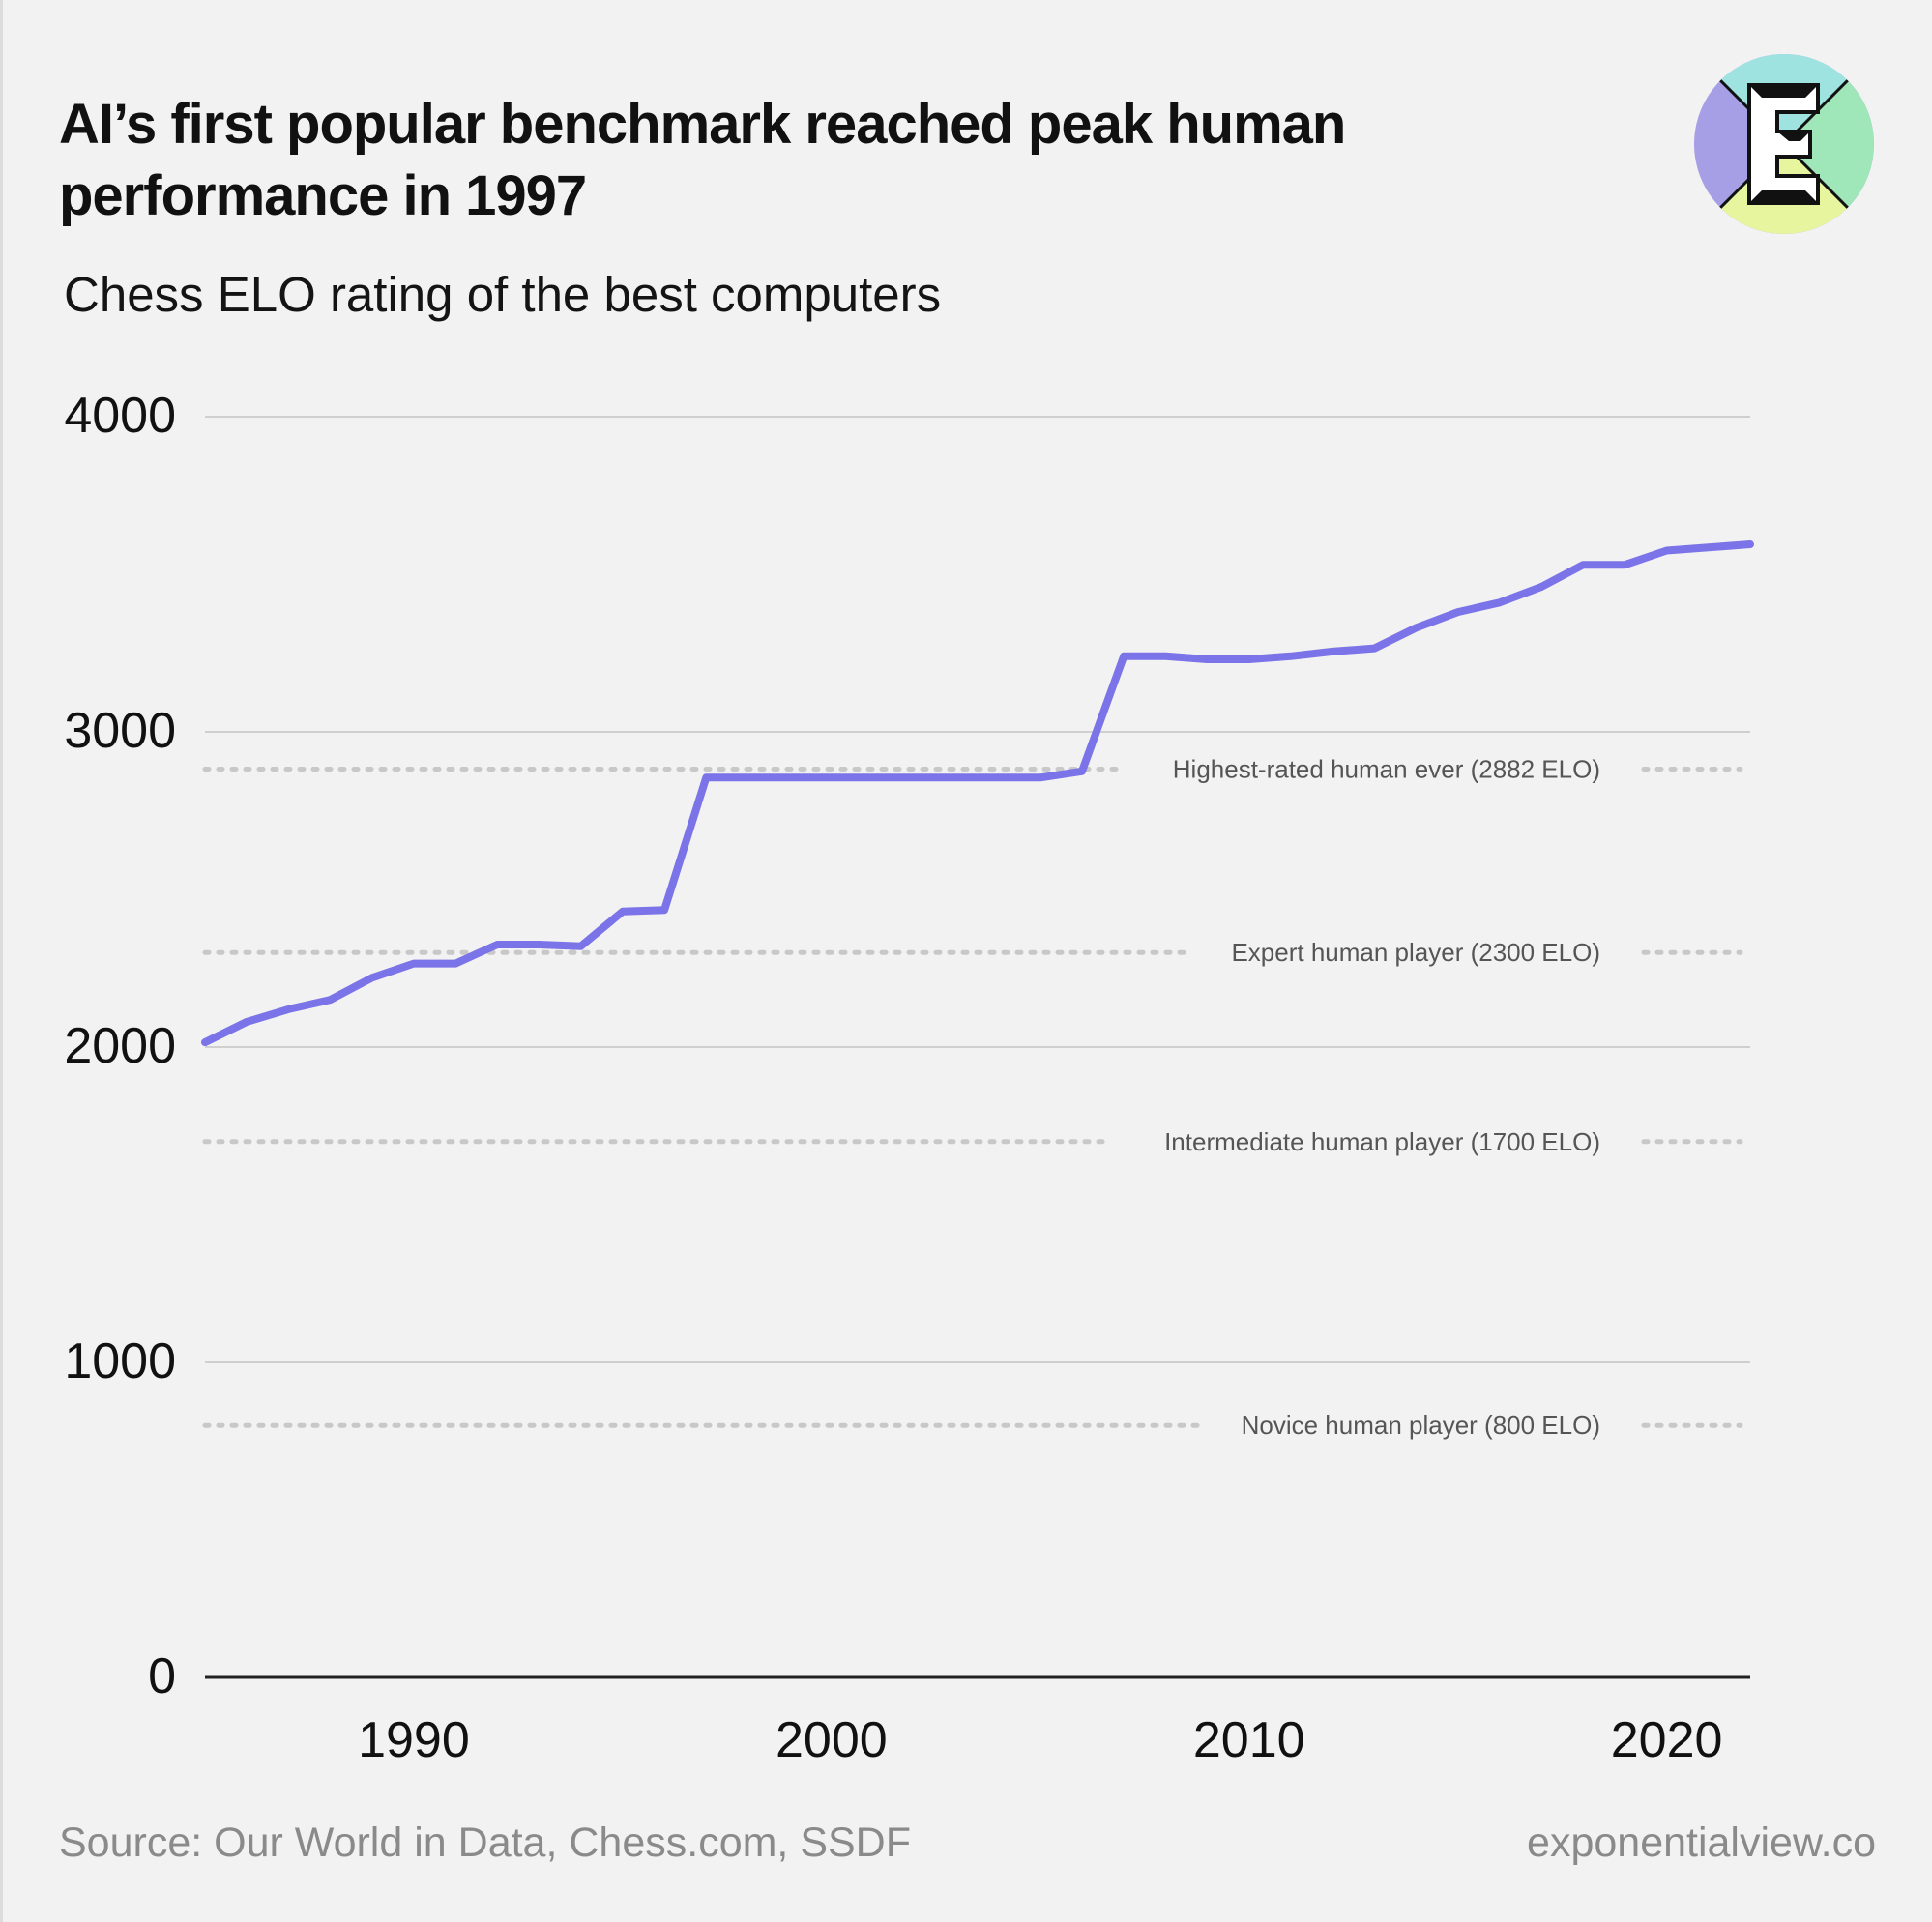 The width and height of the screenshot is (1932, 1922). Describe the element at coordinates (503, 294) in the screenshot. I see `chart-subtitle: Chess ELO rating of the best computers` at that location.